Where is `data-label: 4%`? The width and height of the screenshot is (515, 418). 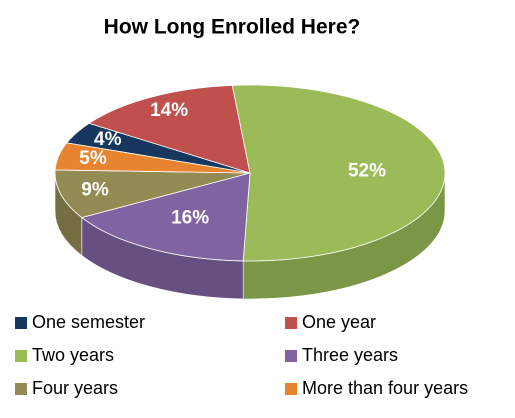 data-label: 4% is located at coordinates (108, 139).